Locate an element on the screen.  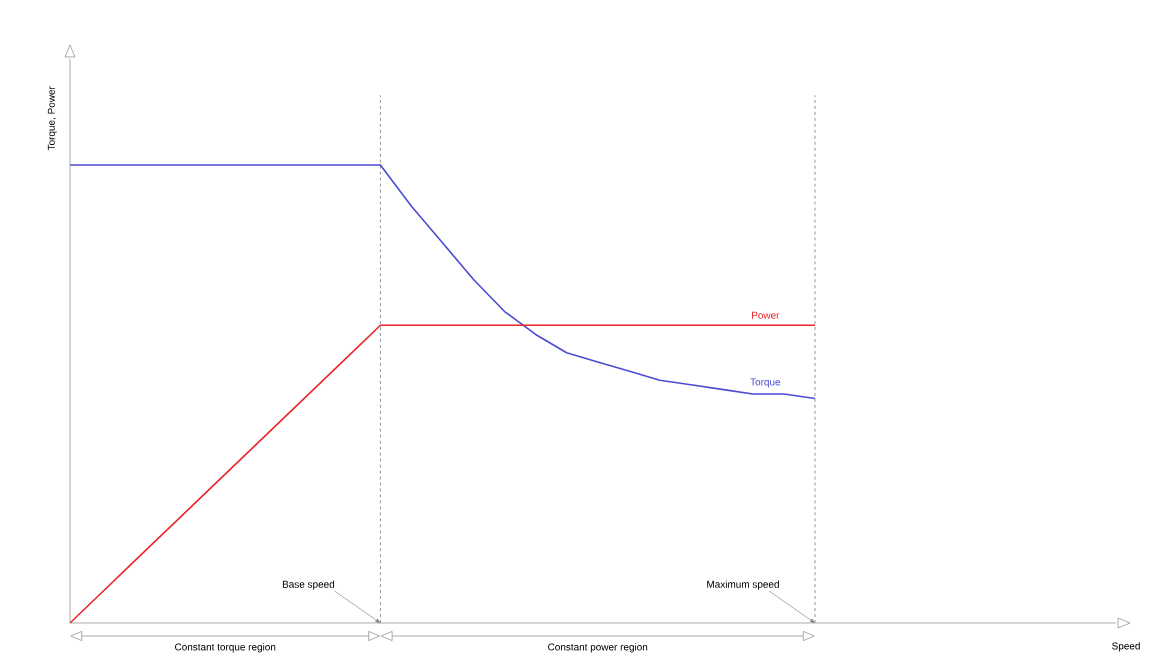
text: Constant power region is located at coordinates (598, 648).